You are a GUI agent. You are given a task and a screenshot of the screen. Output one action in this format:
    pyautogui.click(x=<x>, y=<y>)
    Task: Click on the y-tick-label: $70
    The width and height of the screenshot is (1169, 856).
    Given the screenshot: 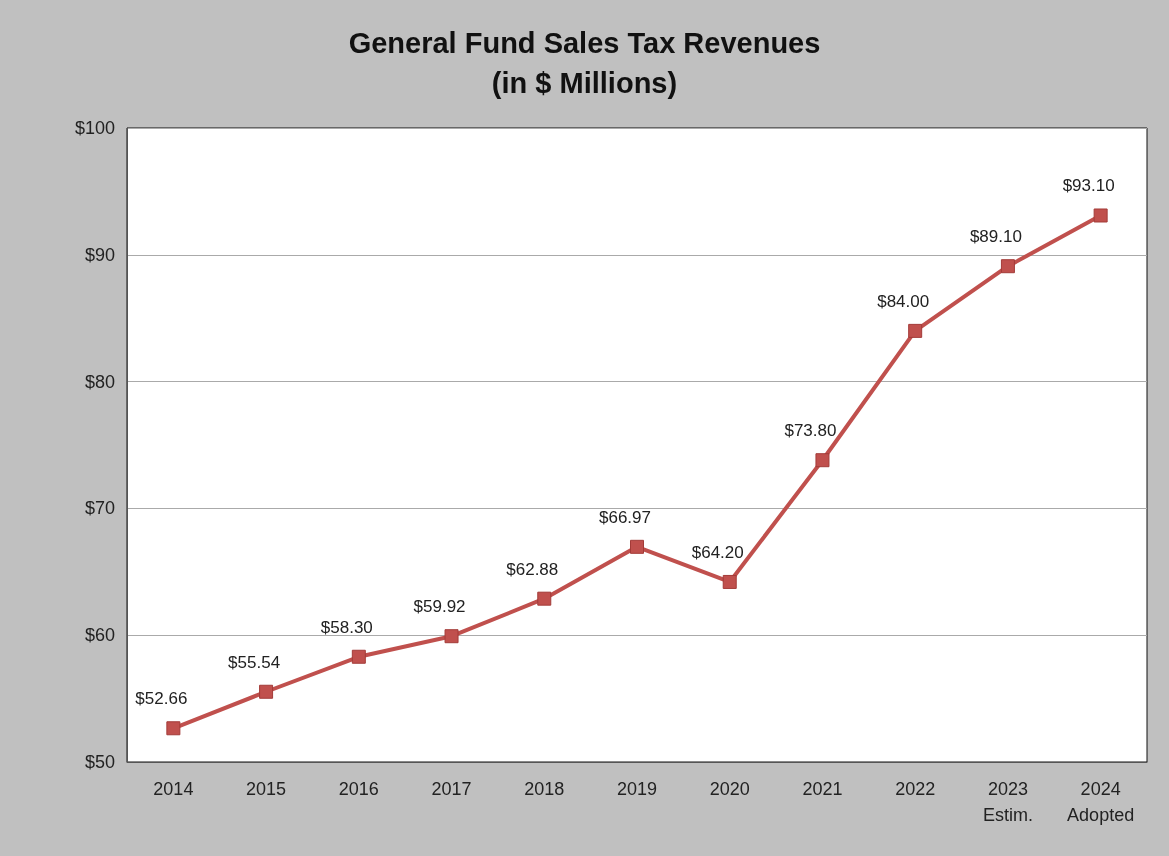 What is the action you would take?
    pyautogui.click(x=99, y=508)
    